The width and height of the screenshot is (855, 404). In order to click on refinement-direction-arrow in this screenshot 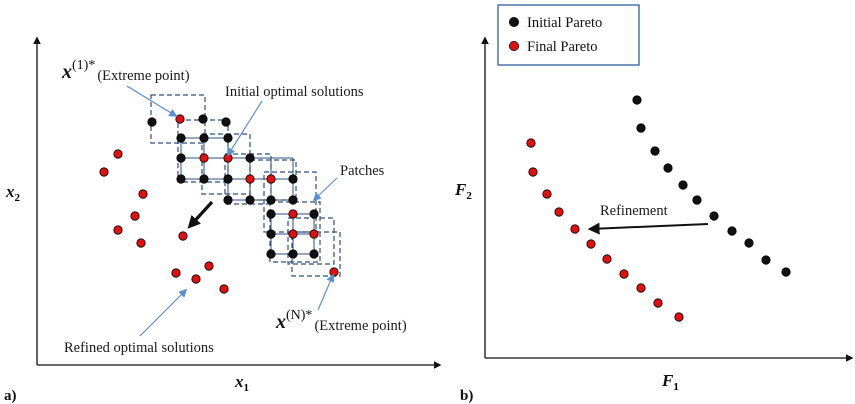, I will do `click(200, 214)`.